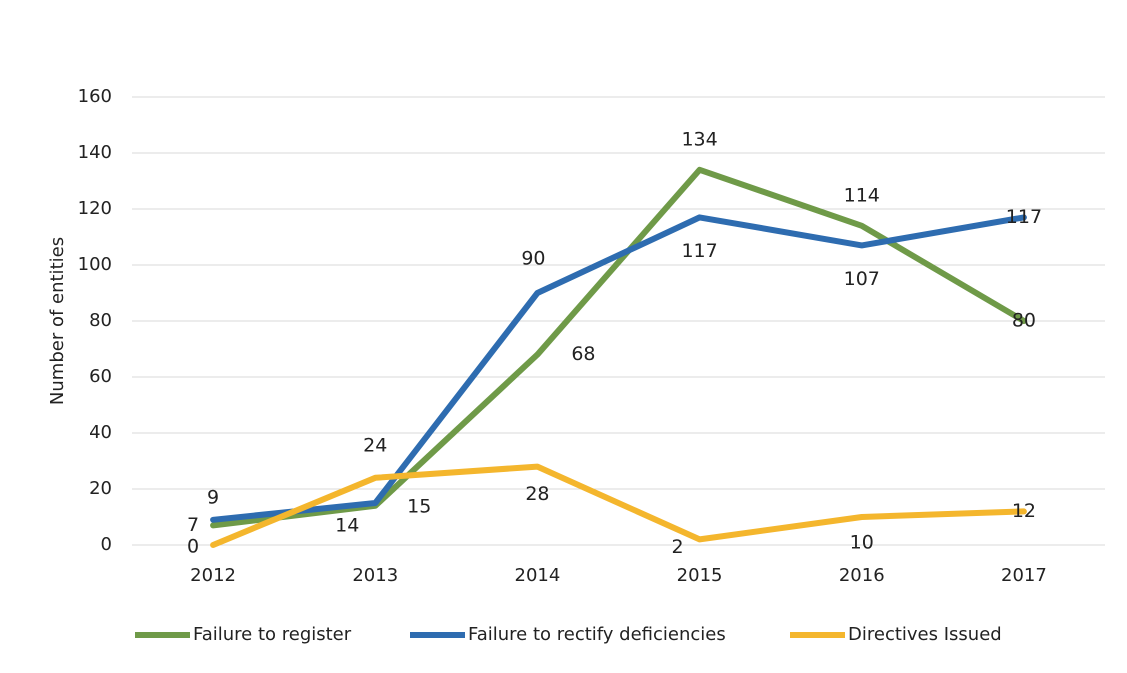 This screenshot has height=673, width=1127. I want to click on y-tick-label: 40, so click(100, 432).